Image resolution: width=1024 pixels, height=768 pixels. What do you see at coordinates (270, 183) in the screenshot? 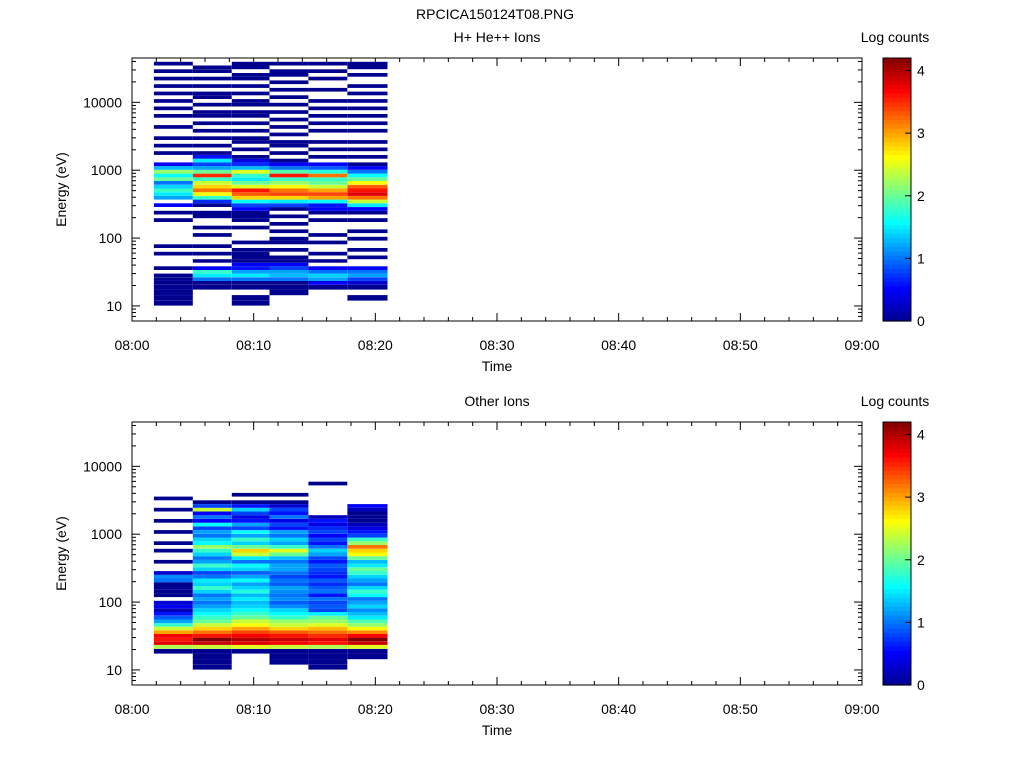
I see `heatmap-cells` at bounding box center [270, 183].